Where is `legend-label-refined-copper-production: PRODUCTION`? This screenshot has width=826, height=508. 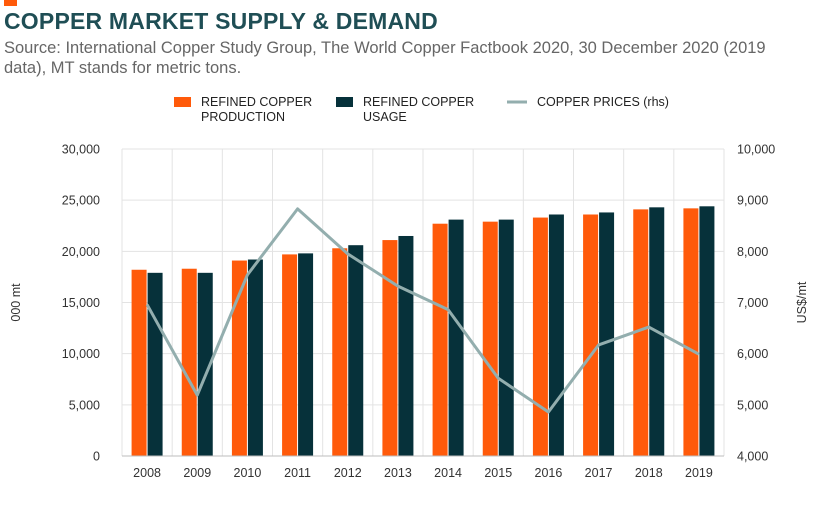
legend-label-refined-copper-production: PRODUCTION is located at coordinates (243, 117).